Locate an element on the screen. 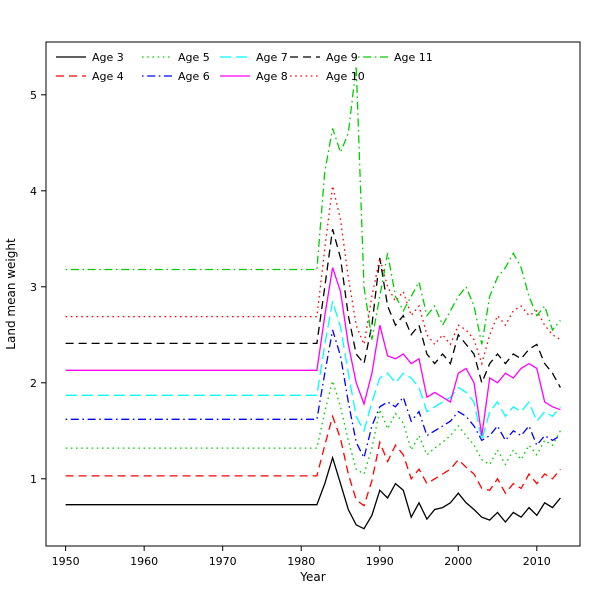 The height and width of the screenshot is (605, 600). legend-item-age-9: Age 9 is located at coordinates (324, 57).